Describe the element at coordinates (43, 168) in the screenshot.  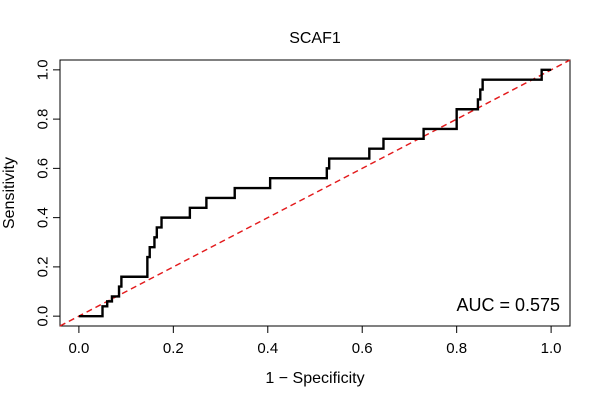
I see `y-tick-label: 0.6` at that location.